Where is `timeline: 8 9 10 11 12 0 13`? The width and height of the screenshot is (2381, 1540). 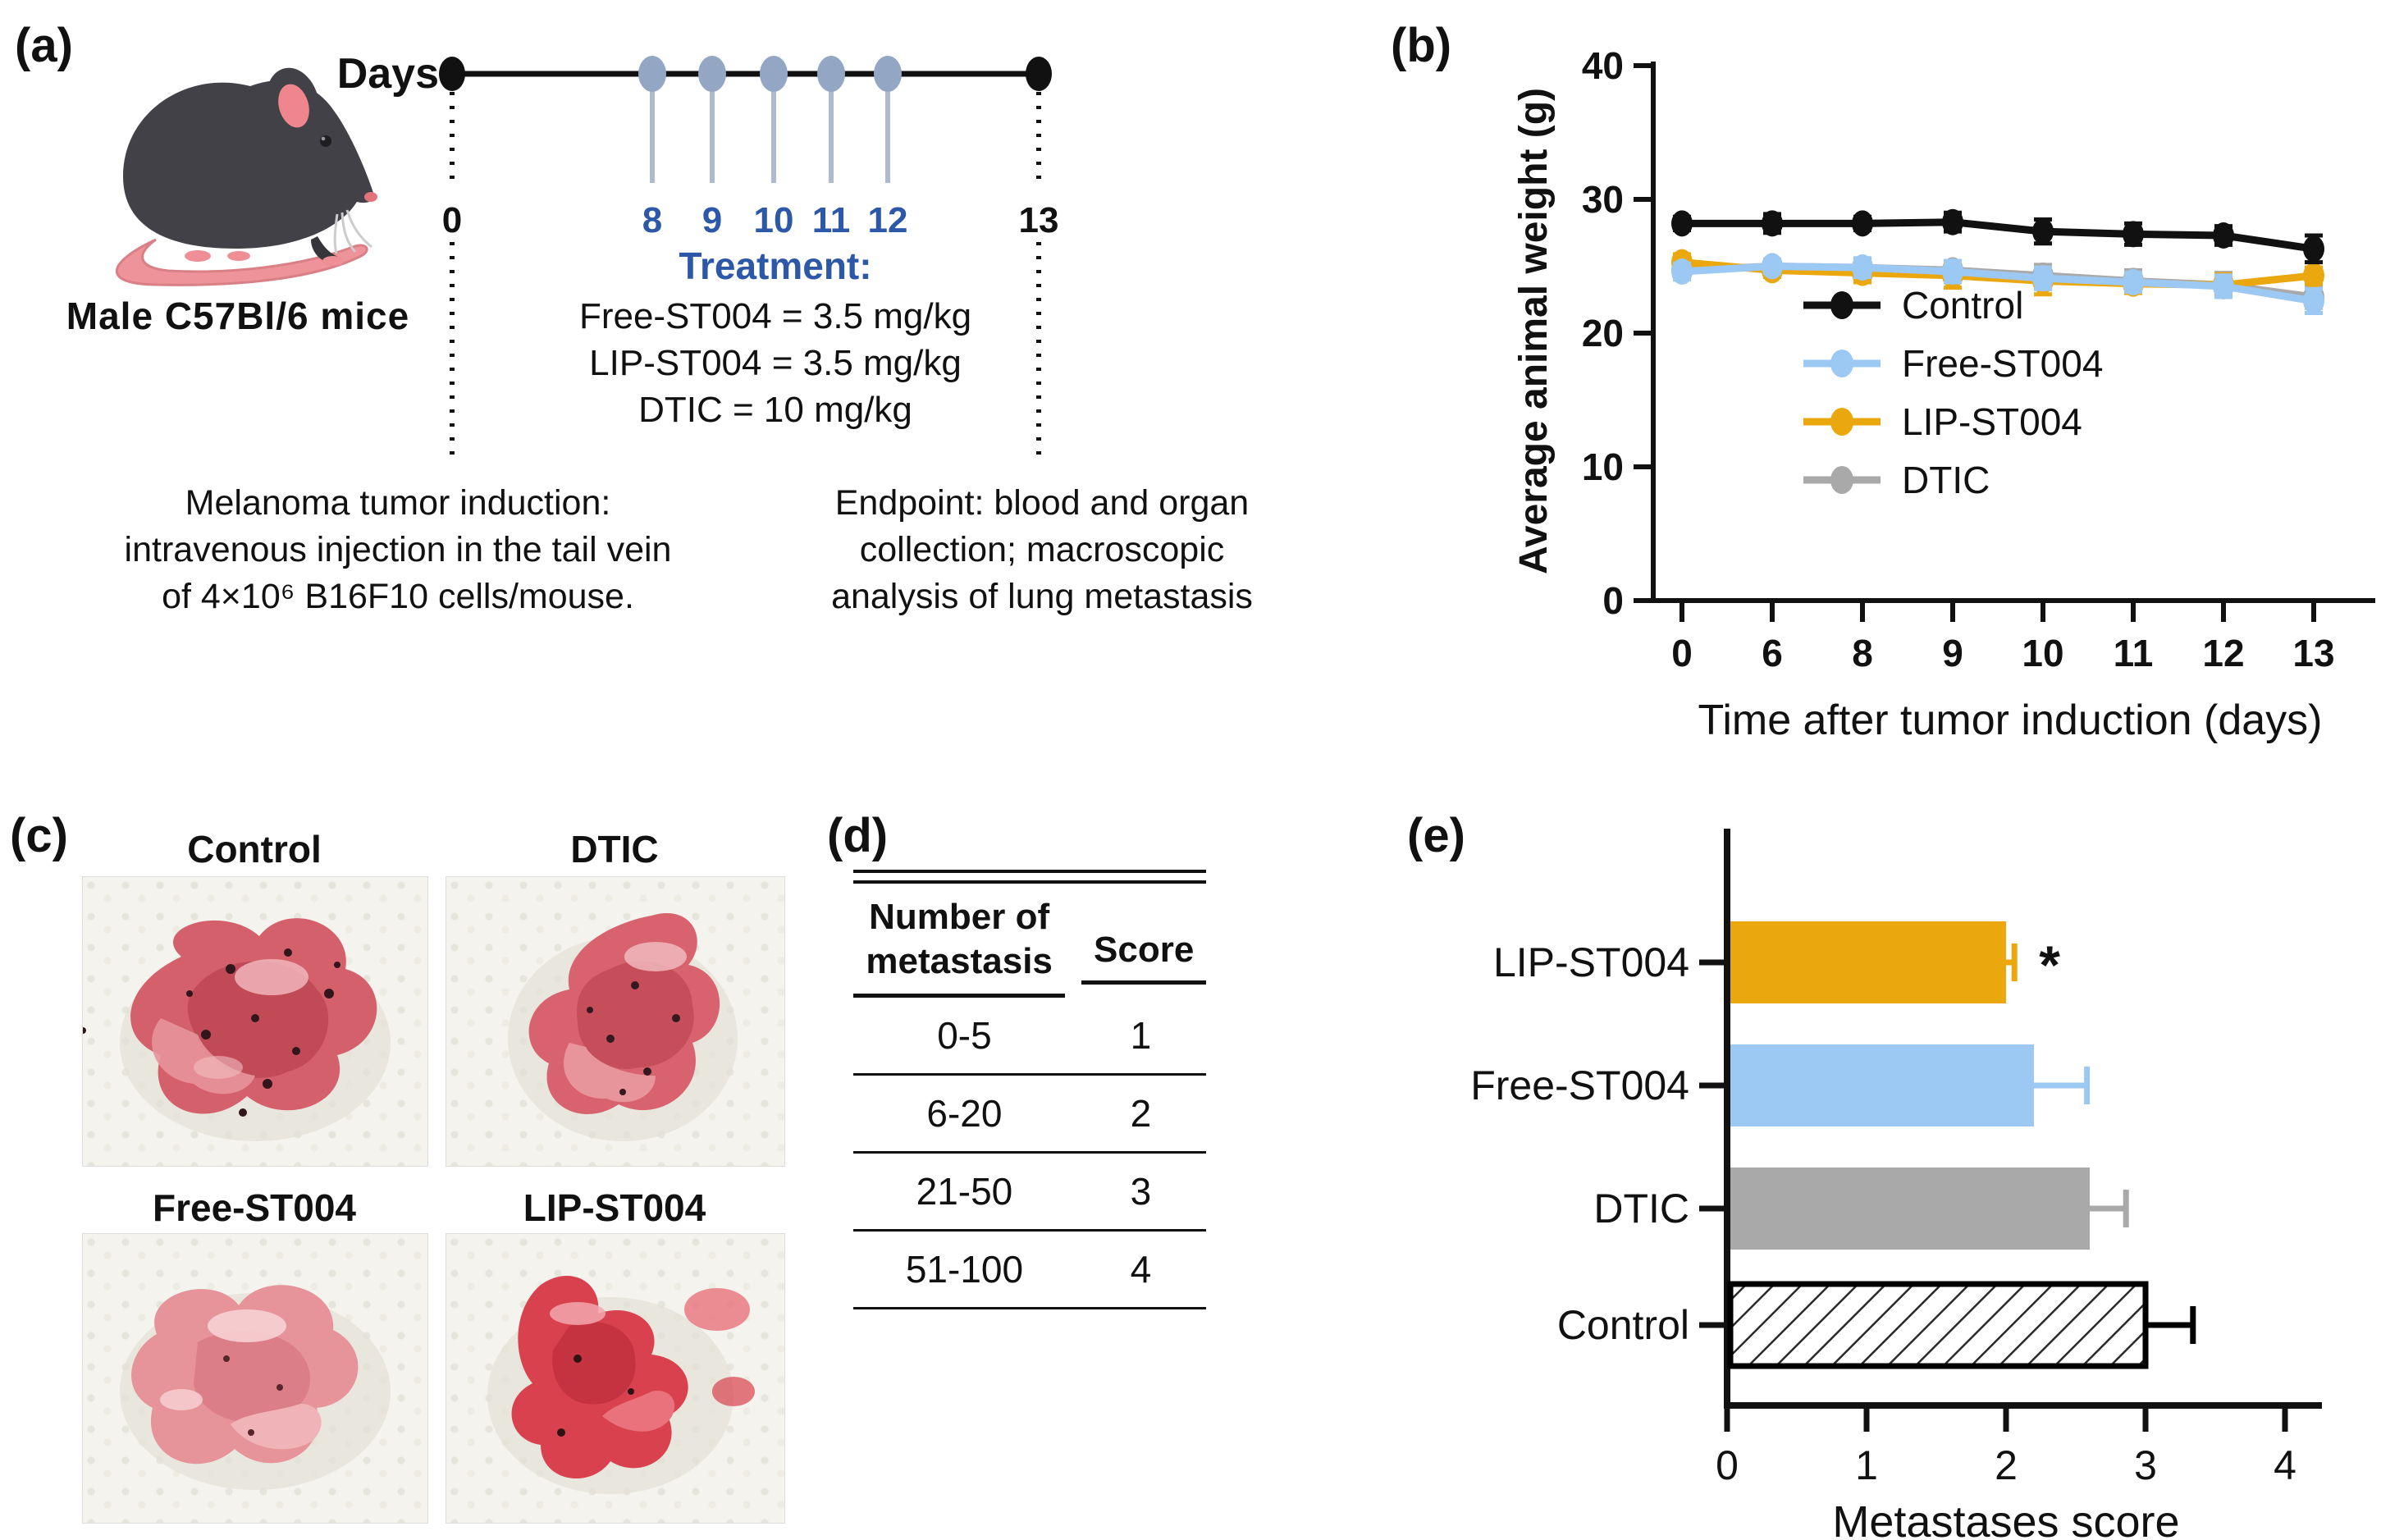
timeline: 8 9 10 11 12 0 13 is located at coordinates (748, 260).